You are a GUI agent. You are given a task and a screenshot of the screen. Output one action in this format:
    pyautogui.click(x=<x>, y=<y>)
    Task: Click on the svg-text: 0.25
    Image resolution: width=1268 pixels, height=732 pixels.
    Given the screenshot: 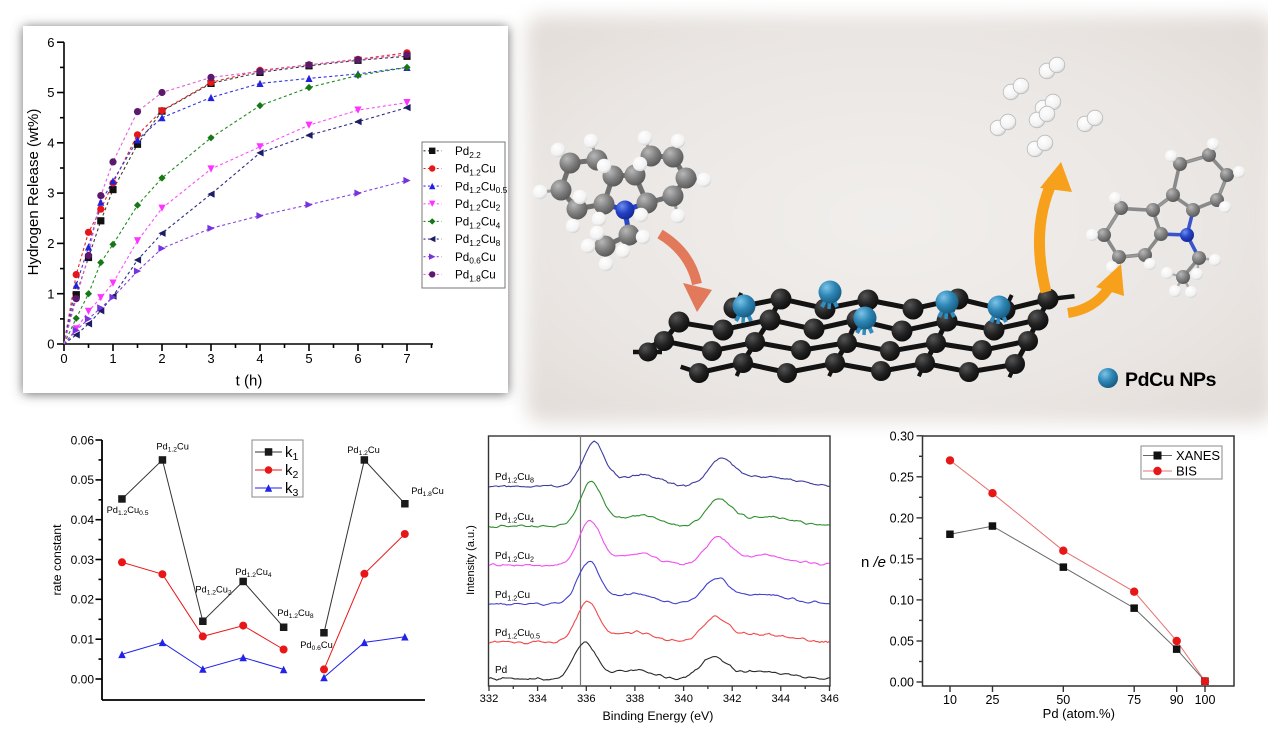 What is the action you would take?
    pyautogui.click(x=902, y=477)
    